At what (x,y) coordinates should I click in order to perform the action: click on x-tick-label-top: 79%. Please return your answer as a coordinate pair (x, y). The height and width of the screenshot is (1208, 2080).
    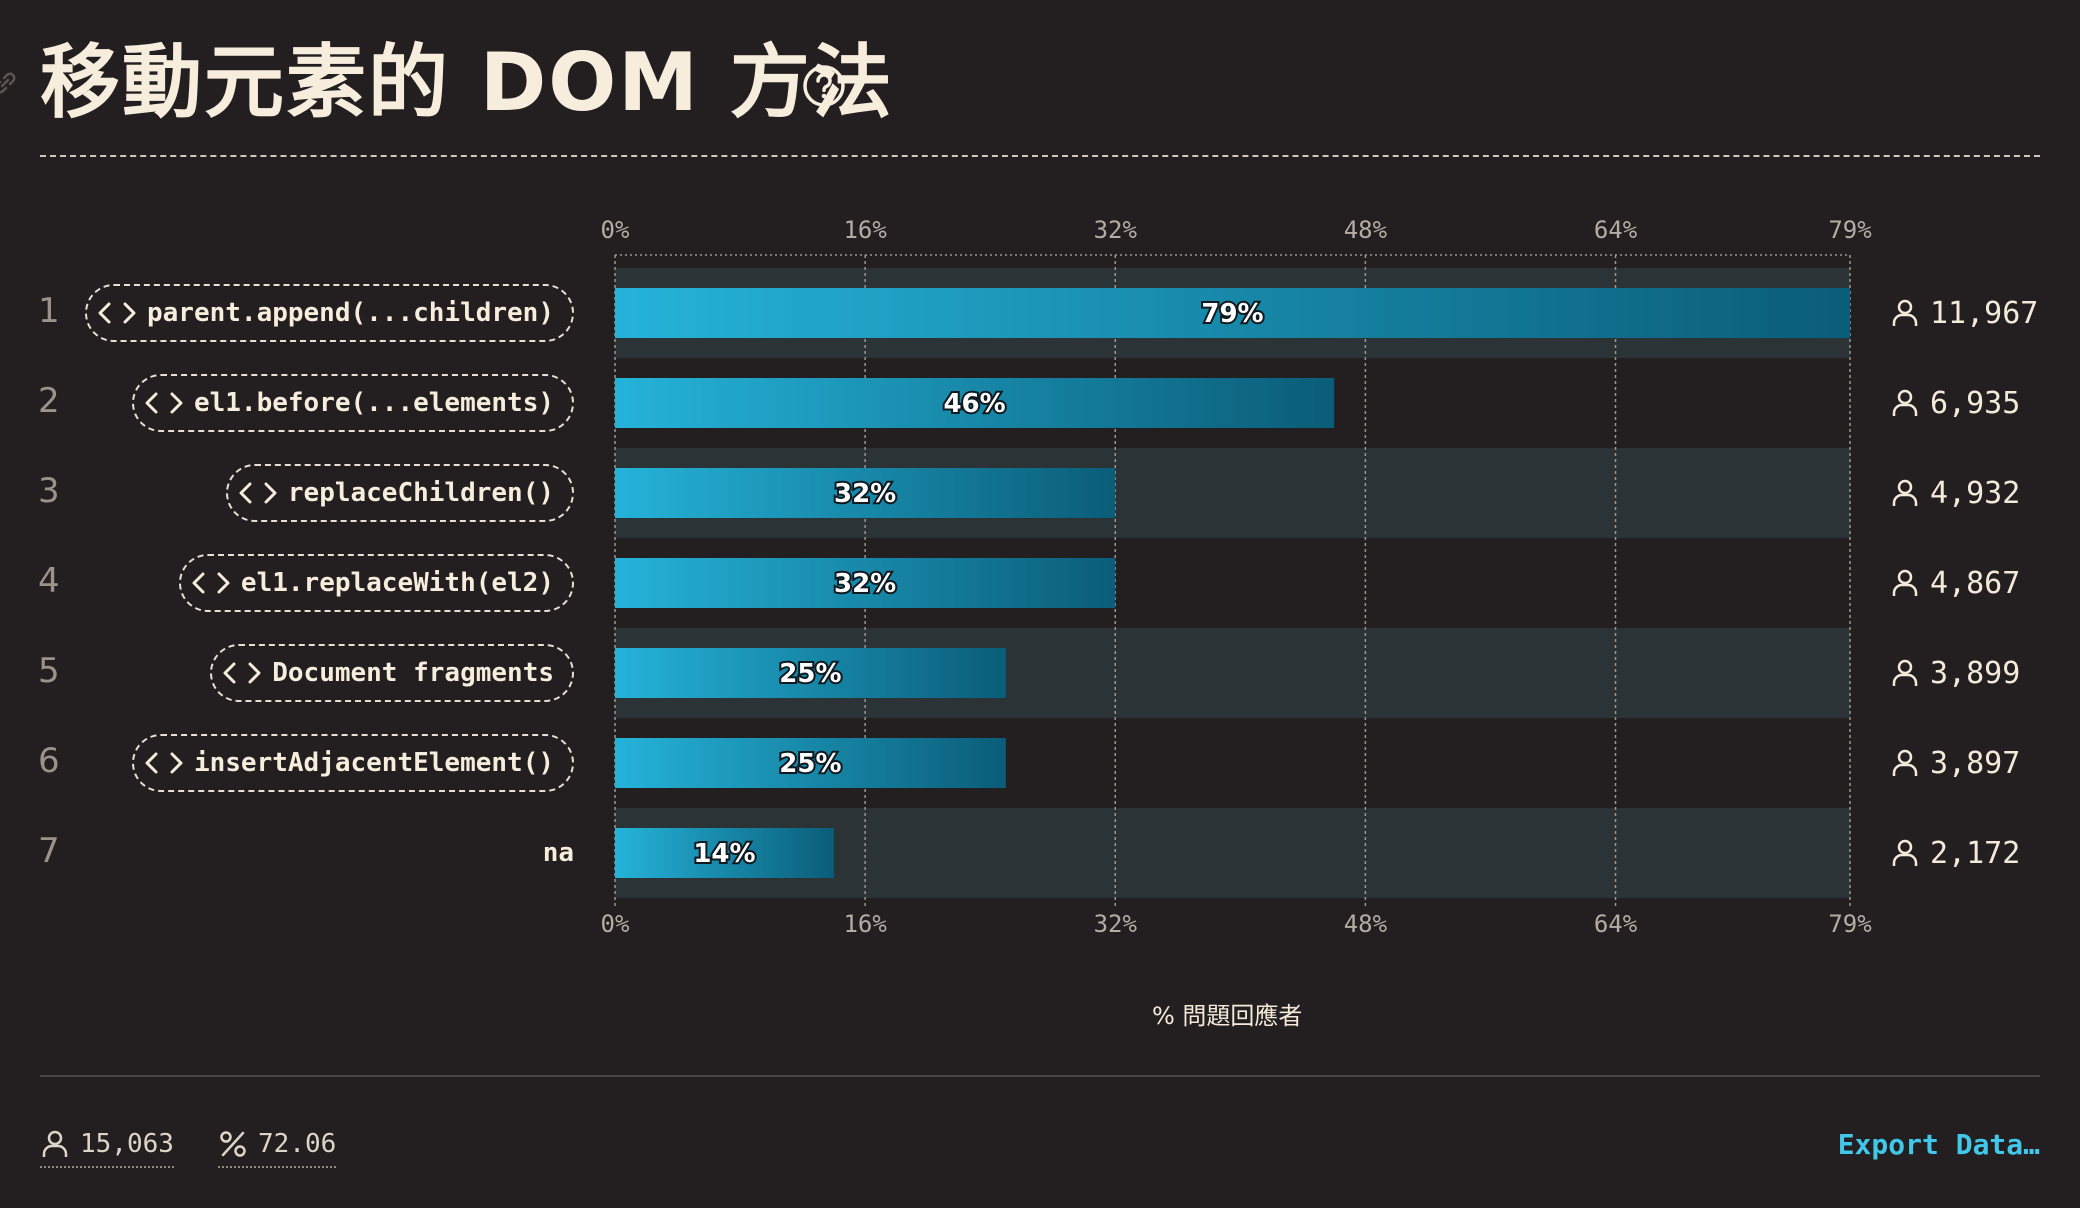
    Looking at the image, I should click on (1850, 230).